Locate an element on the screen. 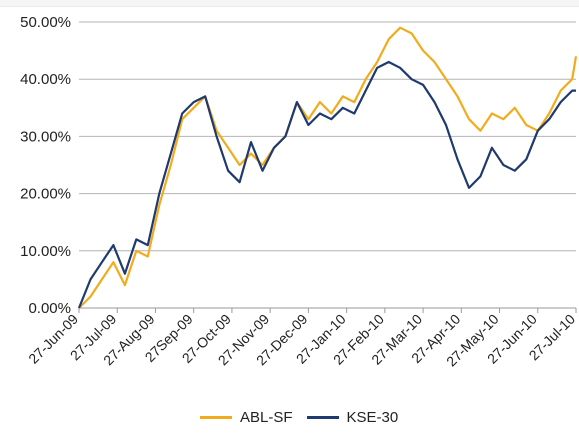 The image size is (579, 433). y-tick-label: 20.00% is located at coordinates (45, 194).